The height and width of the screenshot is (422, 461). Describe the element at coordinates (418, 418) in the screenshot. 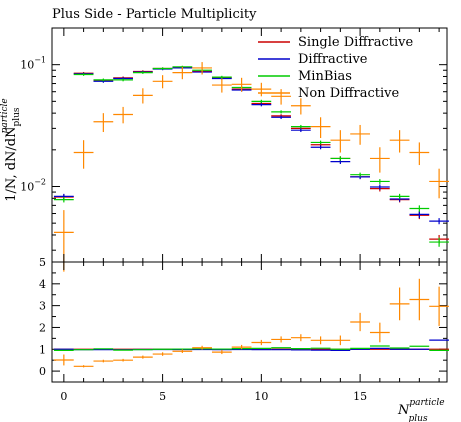

I see `x-axis-label-sub: plus` at that location.